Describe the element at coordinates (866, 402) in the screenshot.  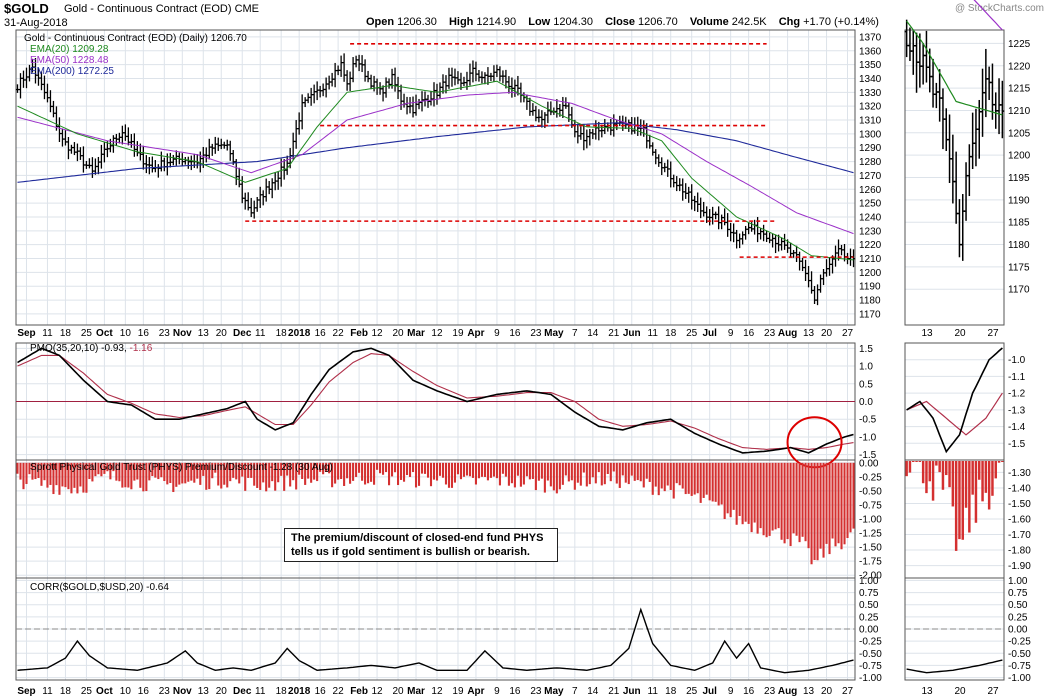
I see `pmo-y-tick: 0.0` at that location.